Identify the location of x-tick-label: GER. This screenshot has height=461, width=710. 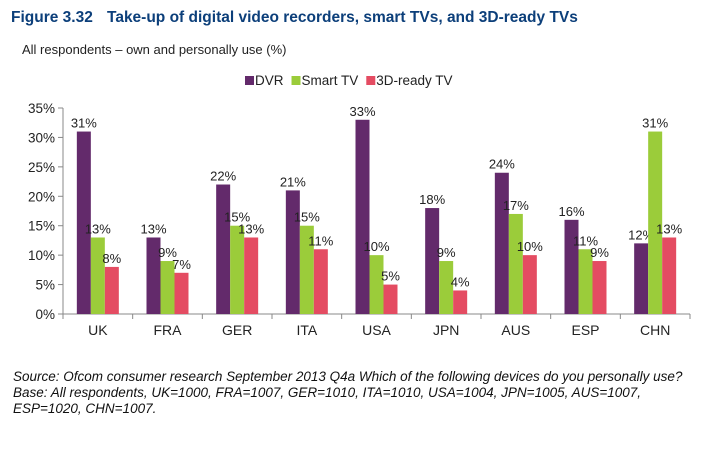
(237, 330).